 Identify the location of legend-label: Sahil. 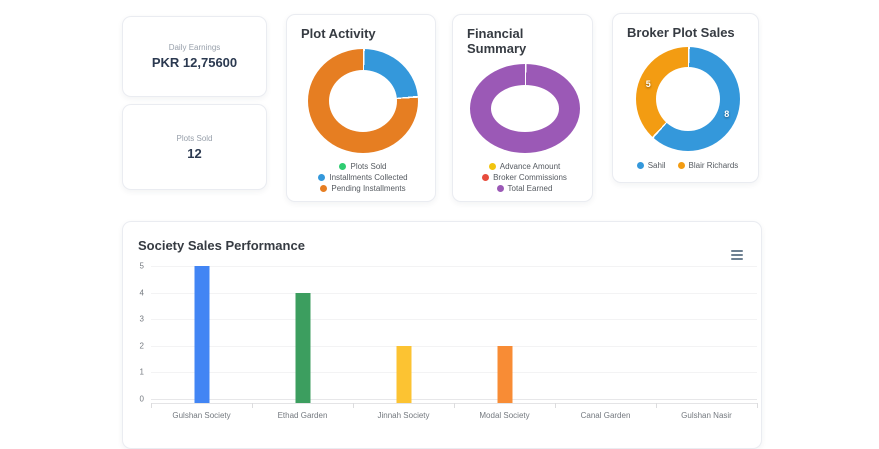
(656, 165).